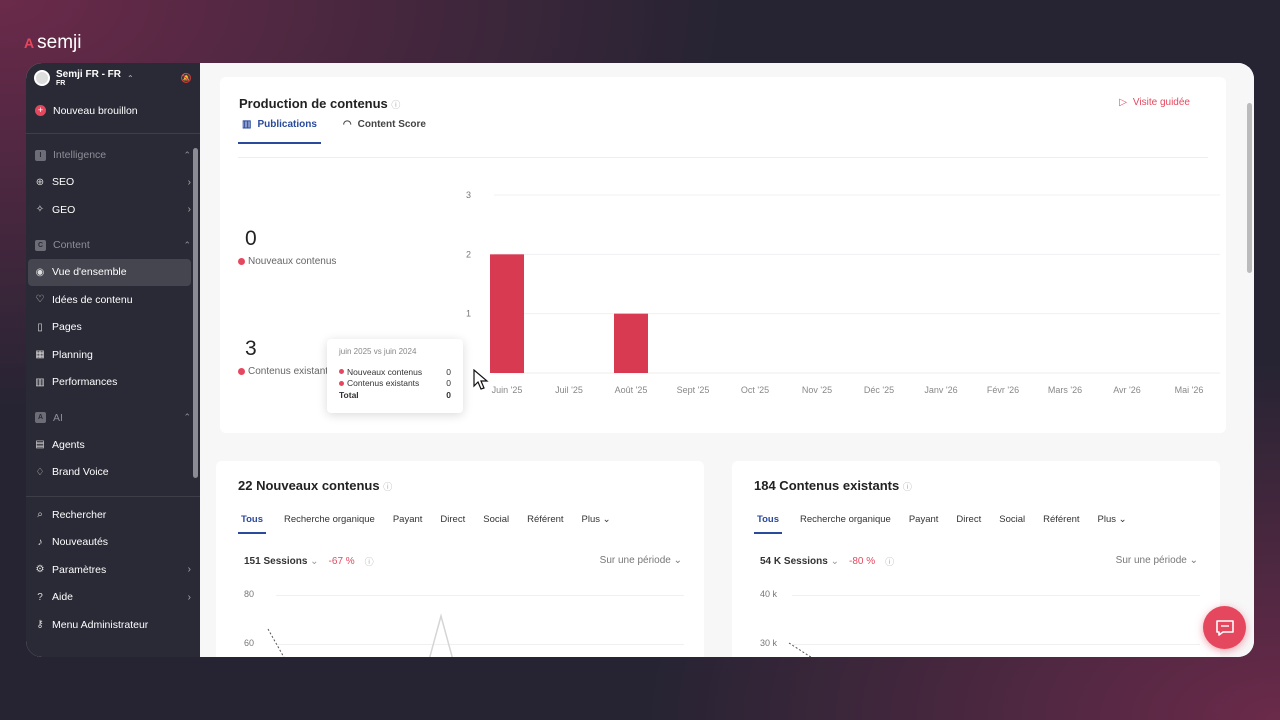 Image resolution: width=1280 pixels, height=720 pixels. What do you see at coordinates (40, 625) in the screenshot?
I see `key-icon: ⚷` at bounding box center [40, 625].